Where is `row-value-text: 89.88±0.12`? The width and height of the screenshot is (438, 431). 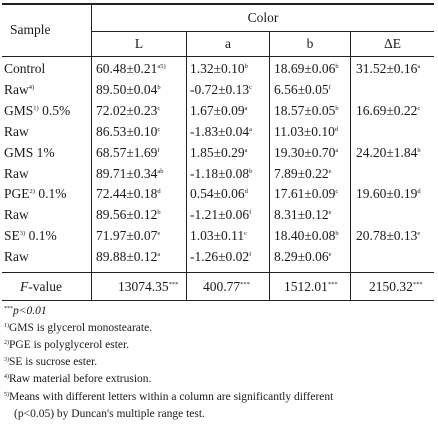 row-value-text: 89.88±0.12 is located at coordinates (127, 256).